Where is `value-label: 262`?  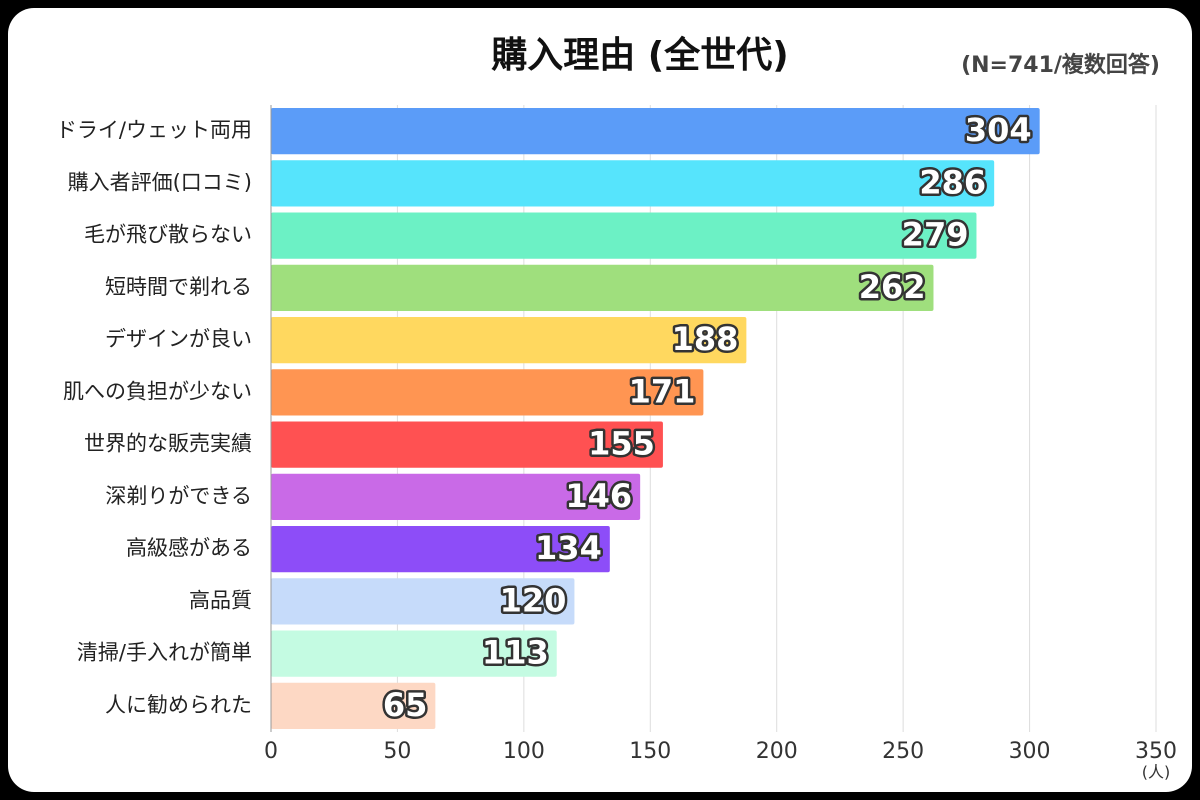 value-label: 262 is located at coordinates (892, 287).